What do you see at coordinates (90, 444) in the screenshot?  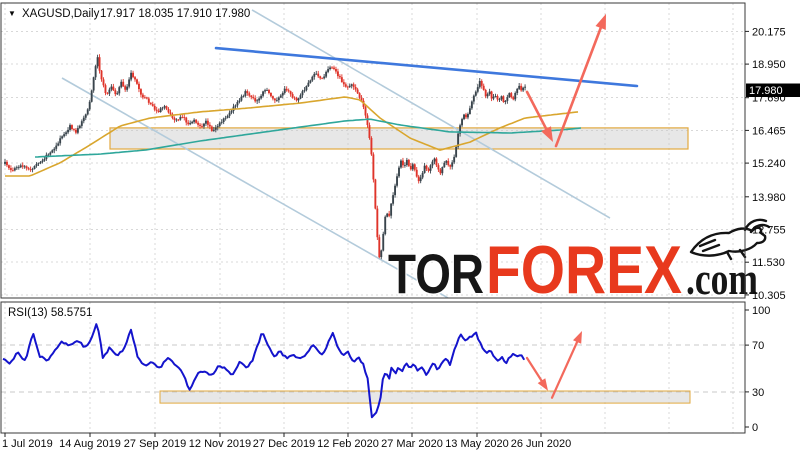 I see `date-axis-label: 14 Aug 2019` at bounding box center [90, 444].